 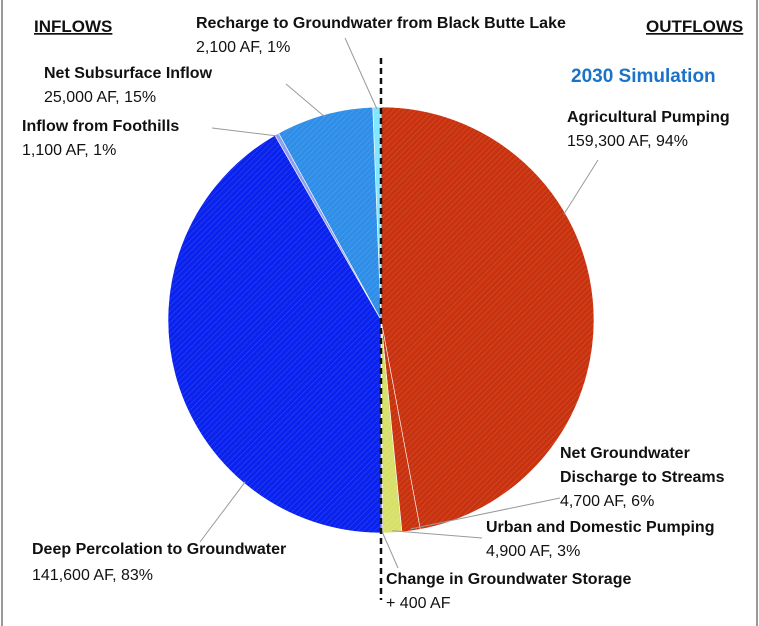 I want to click on label-ag-pumping-value: 159,300 AF, 94%, so click(x=627, y=141).